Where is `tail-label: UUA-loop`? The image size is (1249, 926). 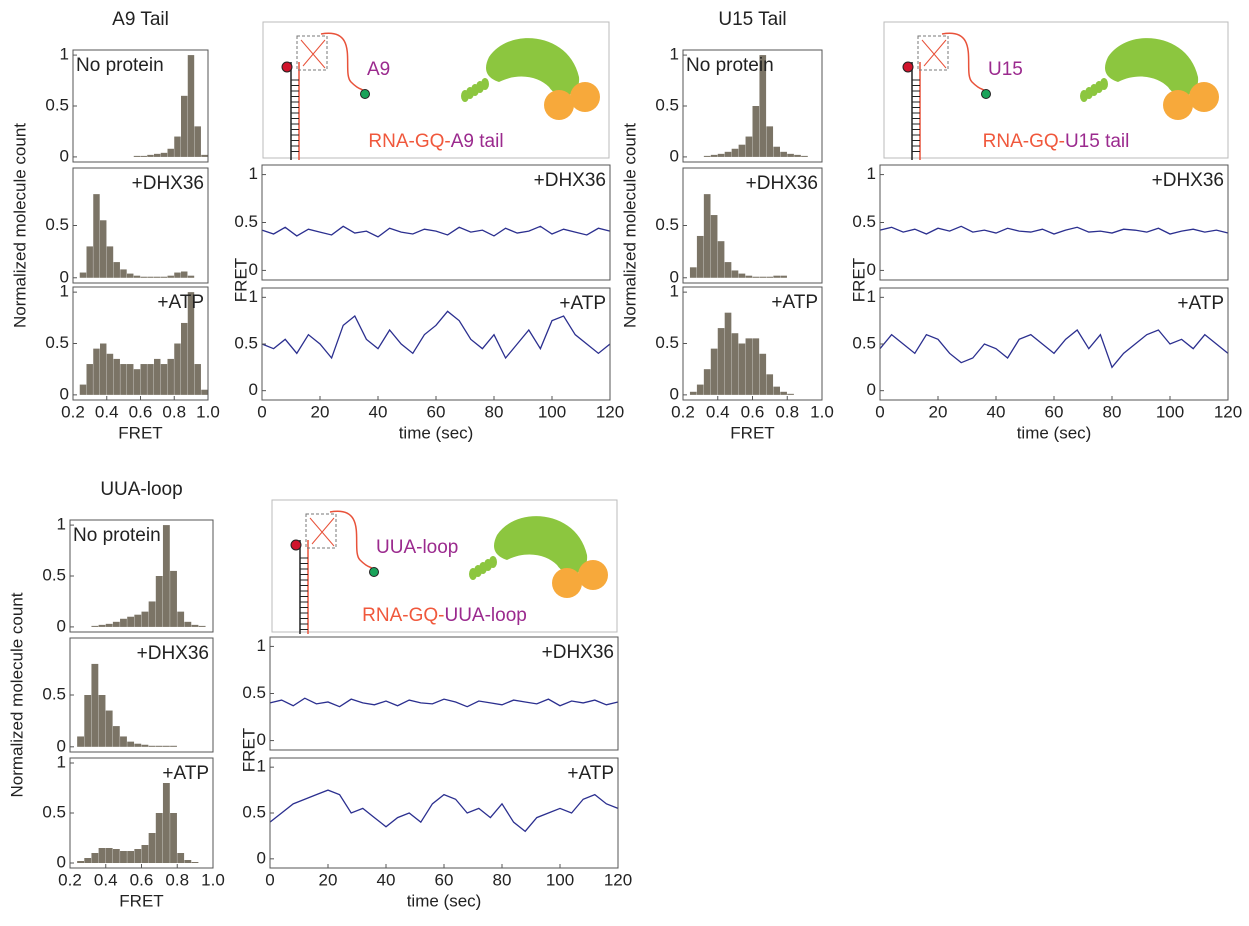 tail-label: UUA-loop is located at coordinates (417, 547).